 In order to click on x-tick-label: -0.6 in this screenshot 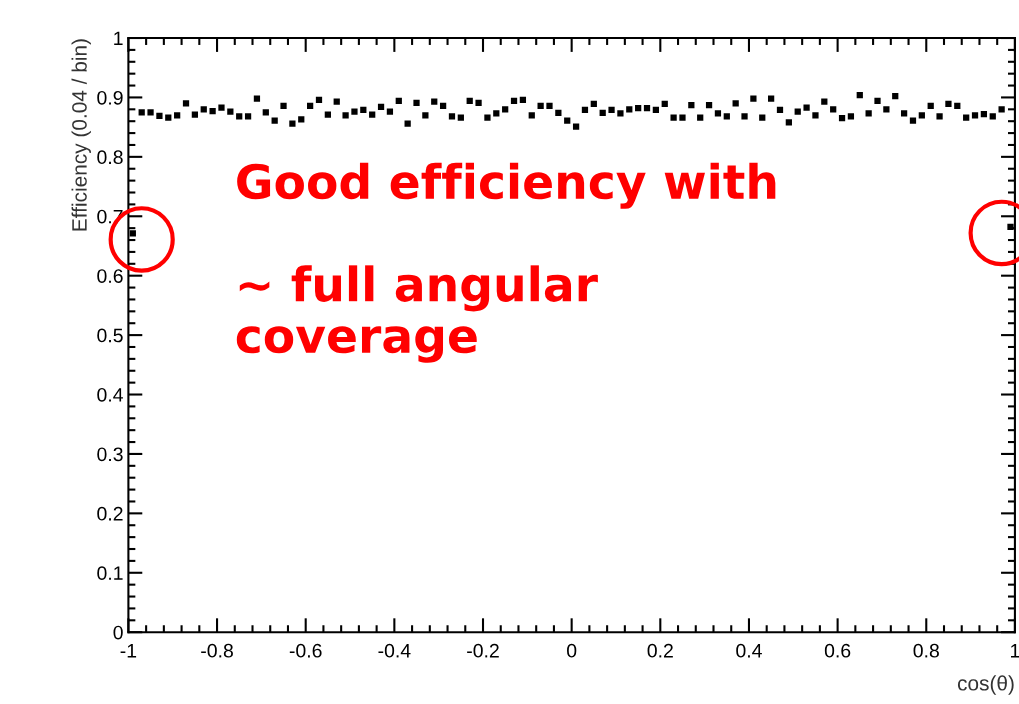, I will do `click(305, 650)`.